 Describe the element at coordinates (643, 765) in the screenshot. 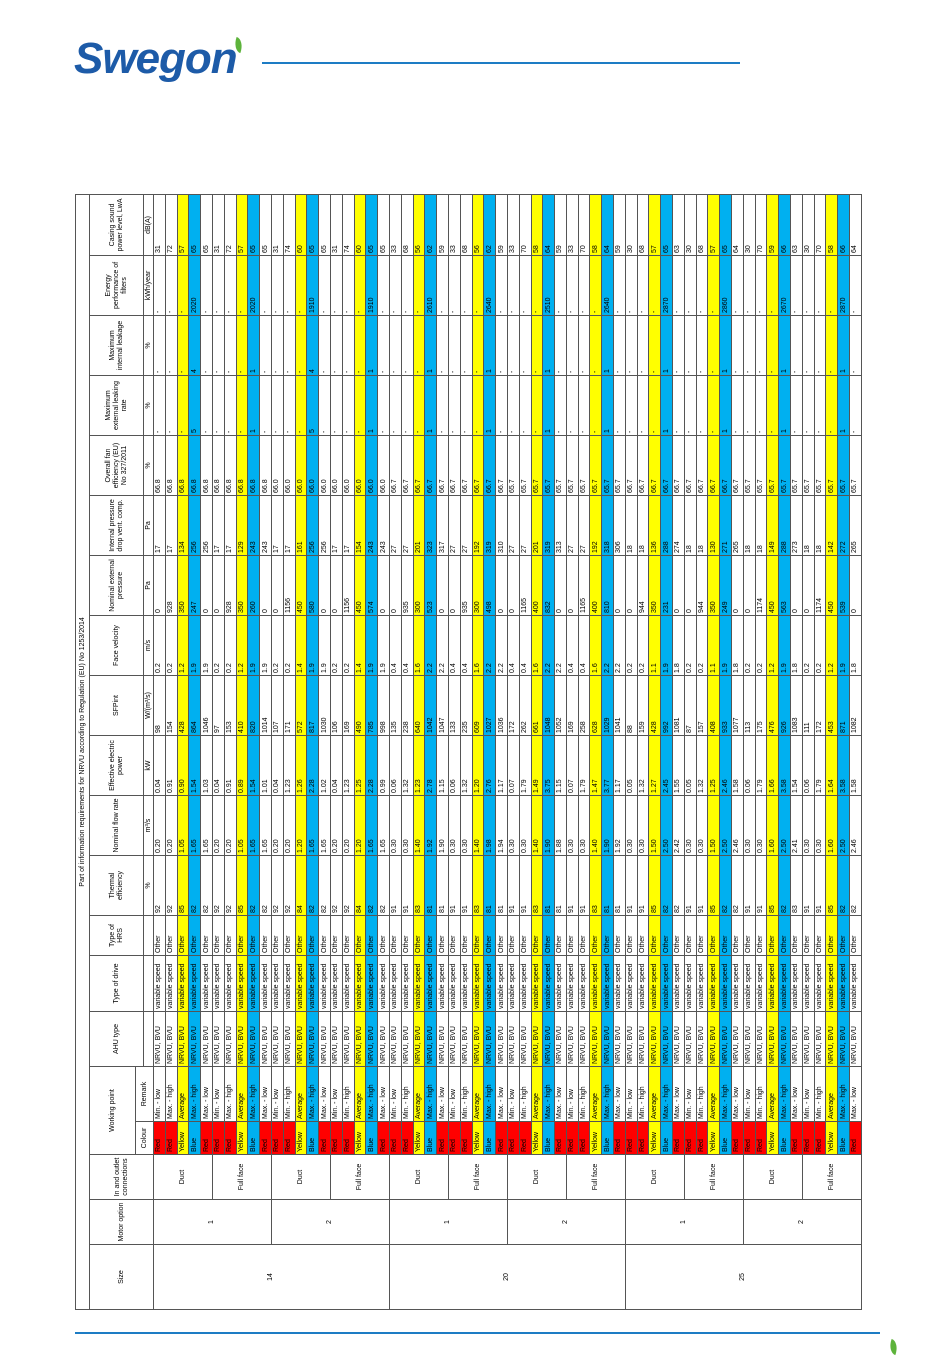

I see `table-cell: 1.32` at that location.